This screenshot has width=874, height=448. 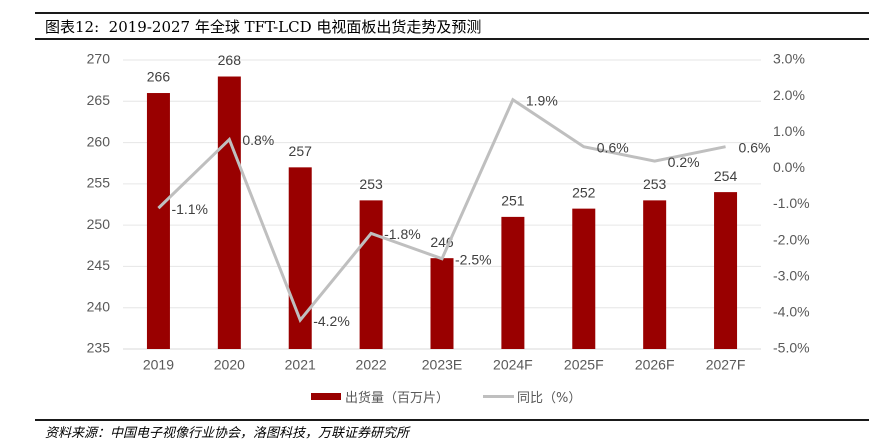 I want to click on source-note: 资料来源：中国电子视像行业协会，洛图科技，万联证券研究所, so click(x=227, y=433).